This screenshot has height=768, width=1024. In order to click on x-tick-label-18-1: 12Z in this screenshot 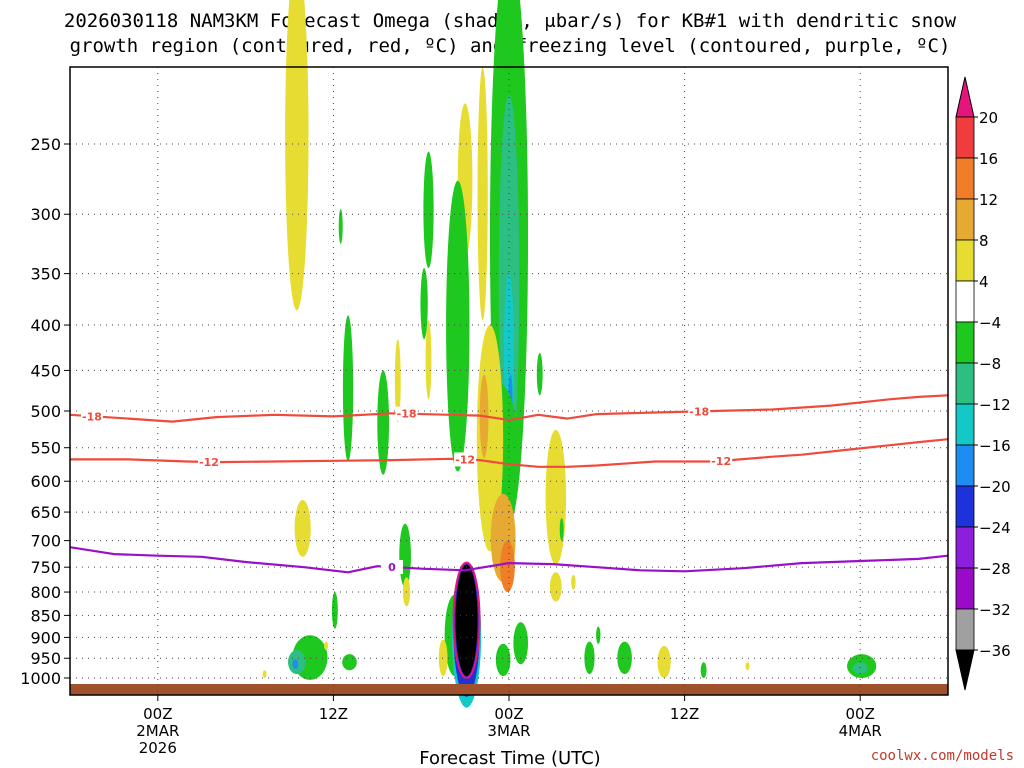, I will do `click(333, 714)`.